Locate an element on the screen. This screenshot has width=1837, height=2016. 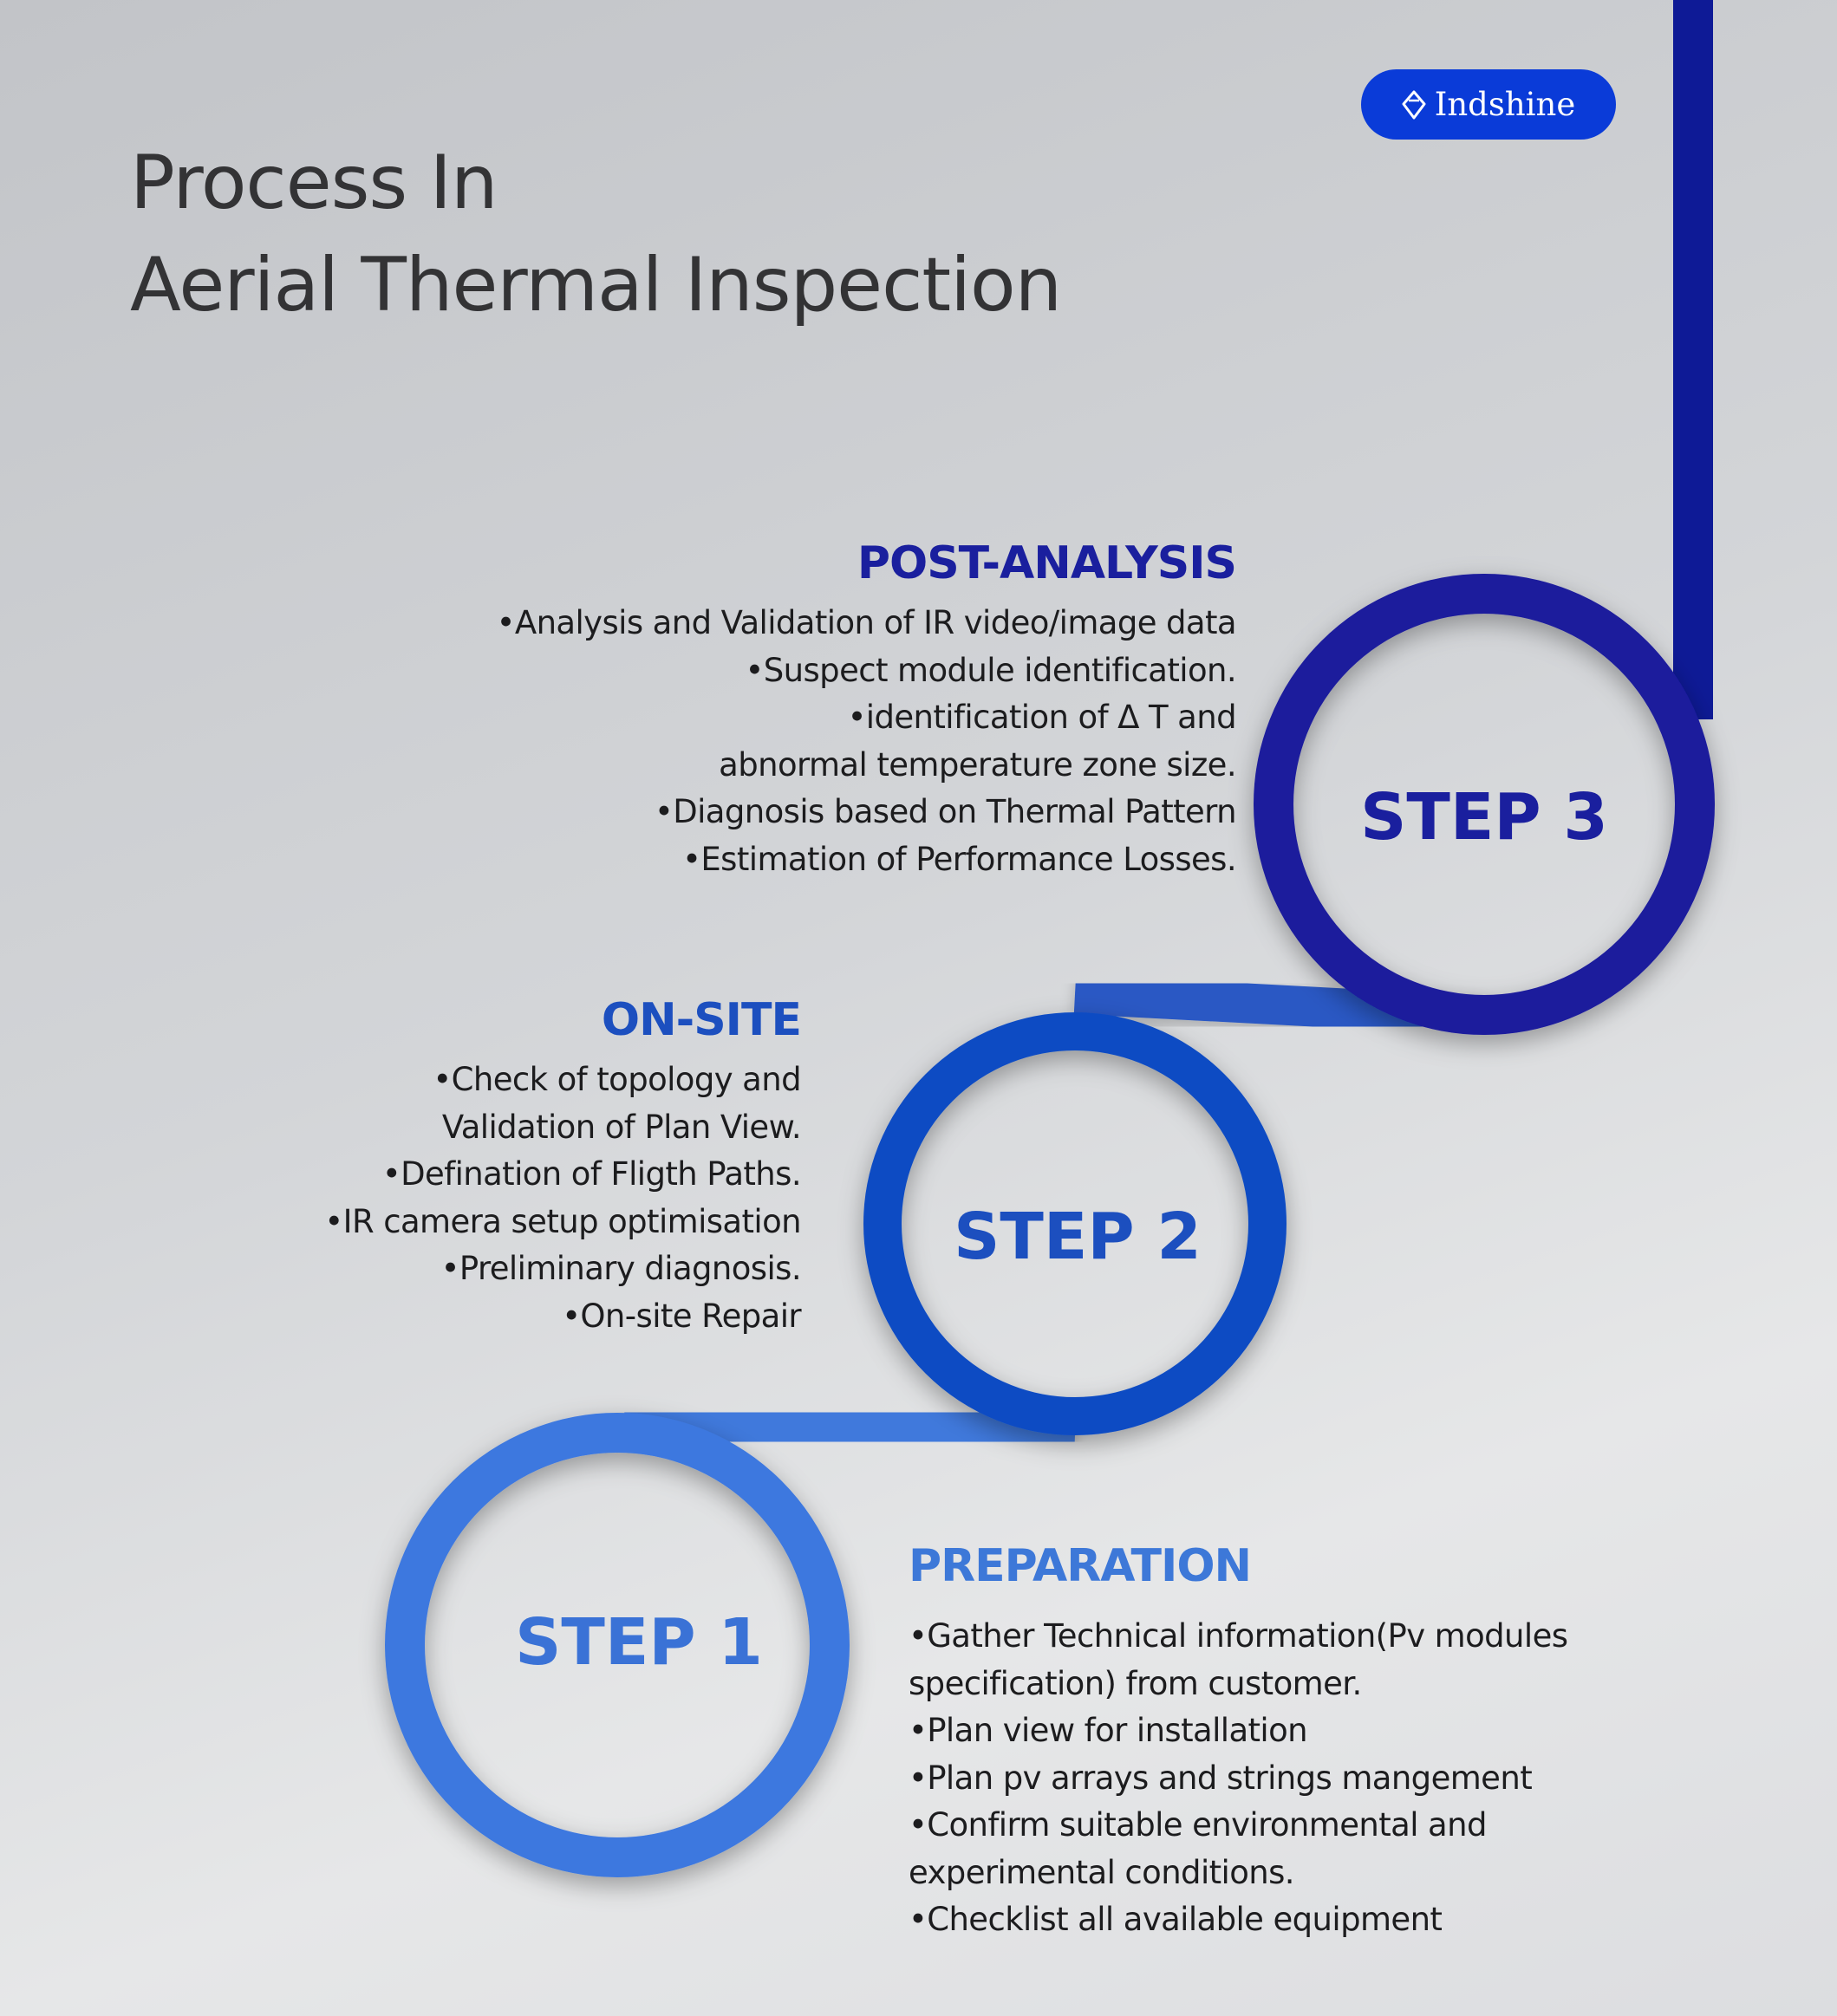
step-3-ring is located at coordinates (1484, 804).